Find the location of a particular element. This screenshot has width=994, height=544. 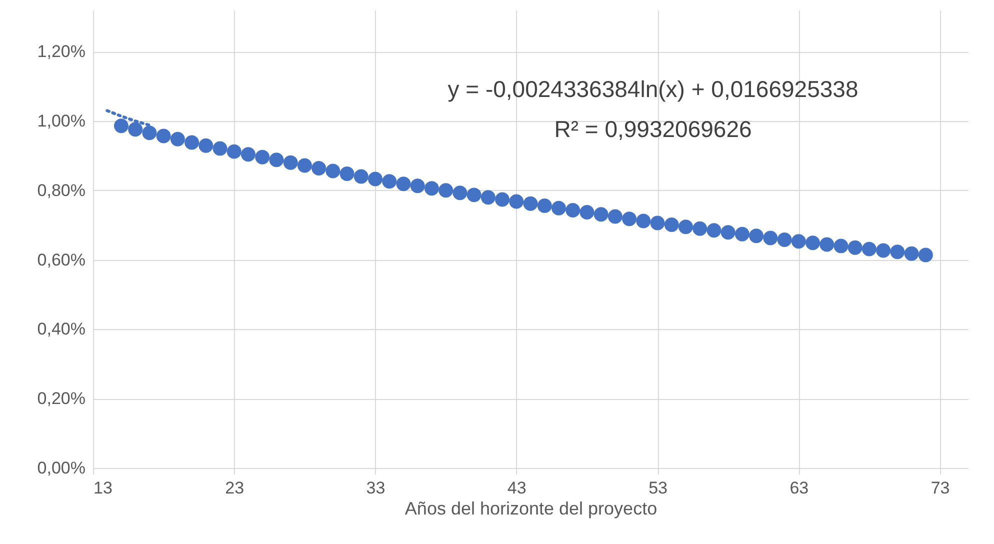

annotation: R² = 0,9932069626 is located at coordinates (653, 129).